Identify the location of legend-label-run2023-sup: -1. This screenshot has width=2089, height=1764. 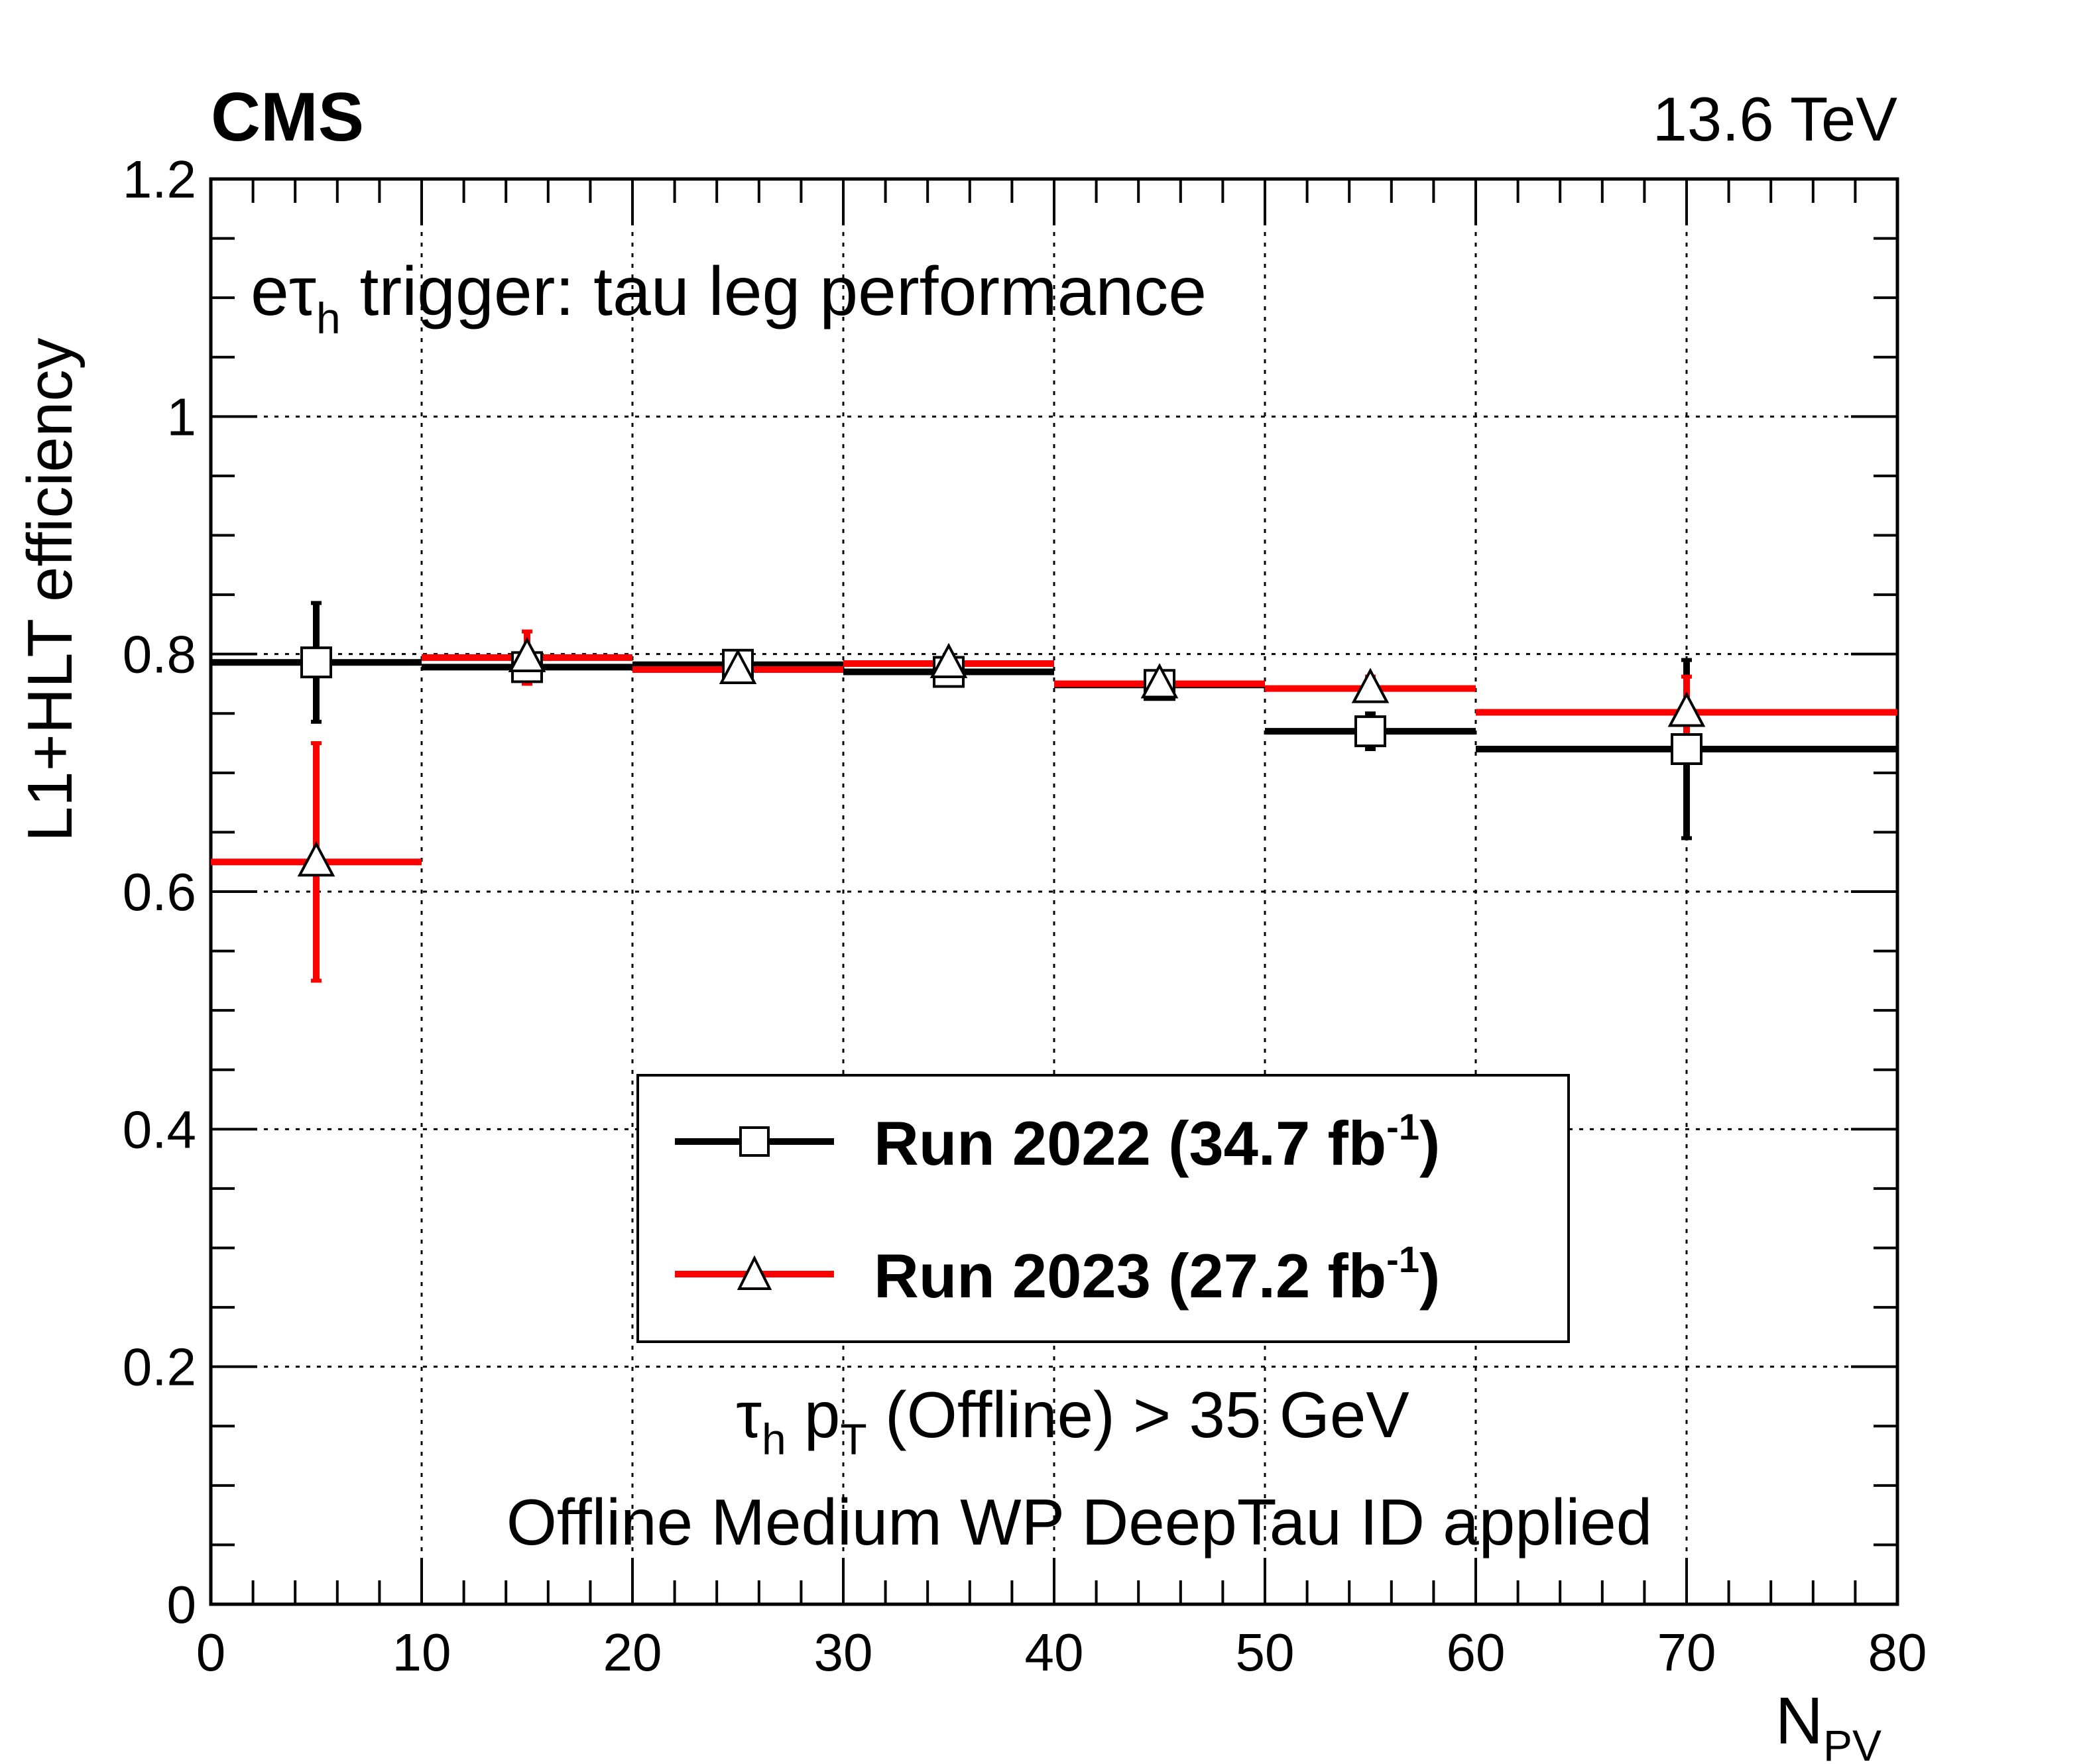
(1402, 1259).